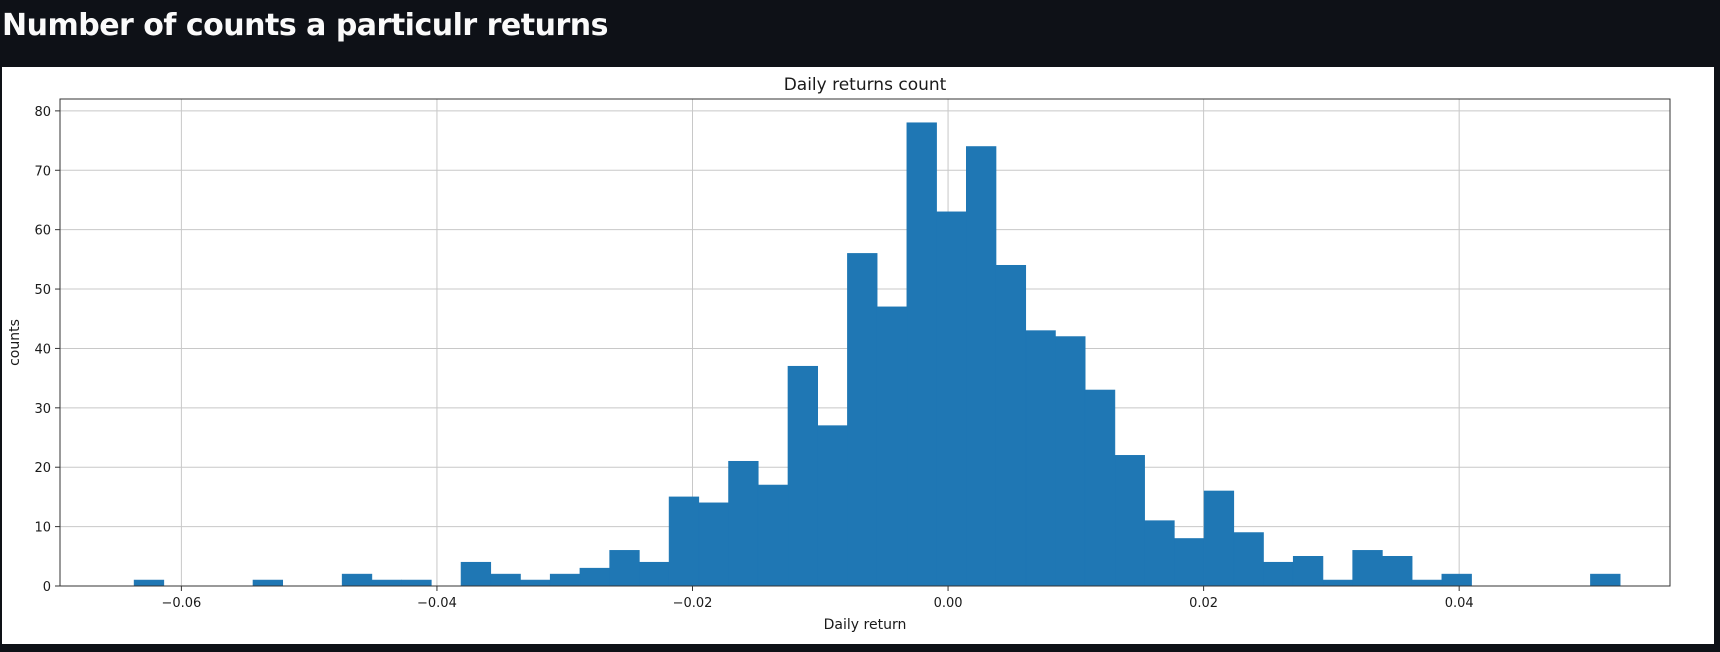 This screenshot has width=1720, height=652. Describe the element at coordinates (865, 85) in the screenshot. I see `chart-title: Daily returns count` at that location.